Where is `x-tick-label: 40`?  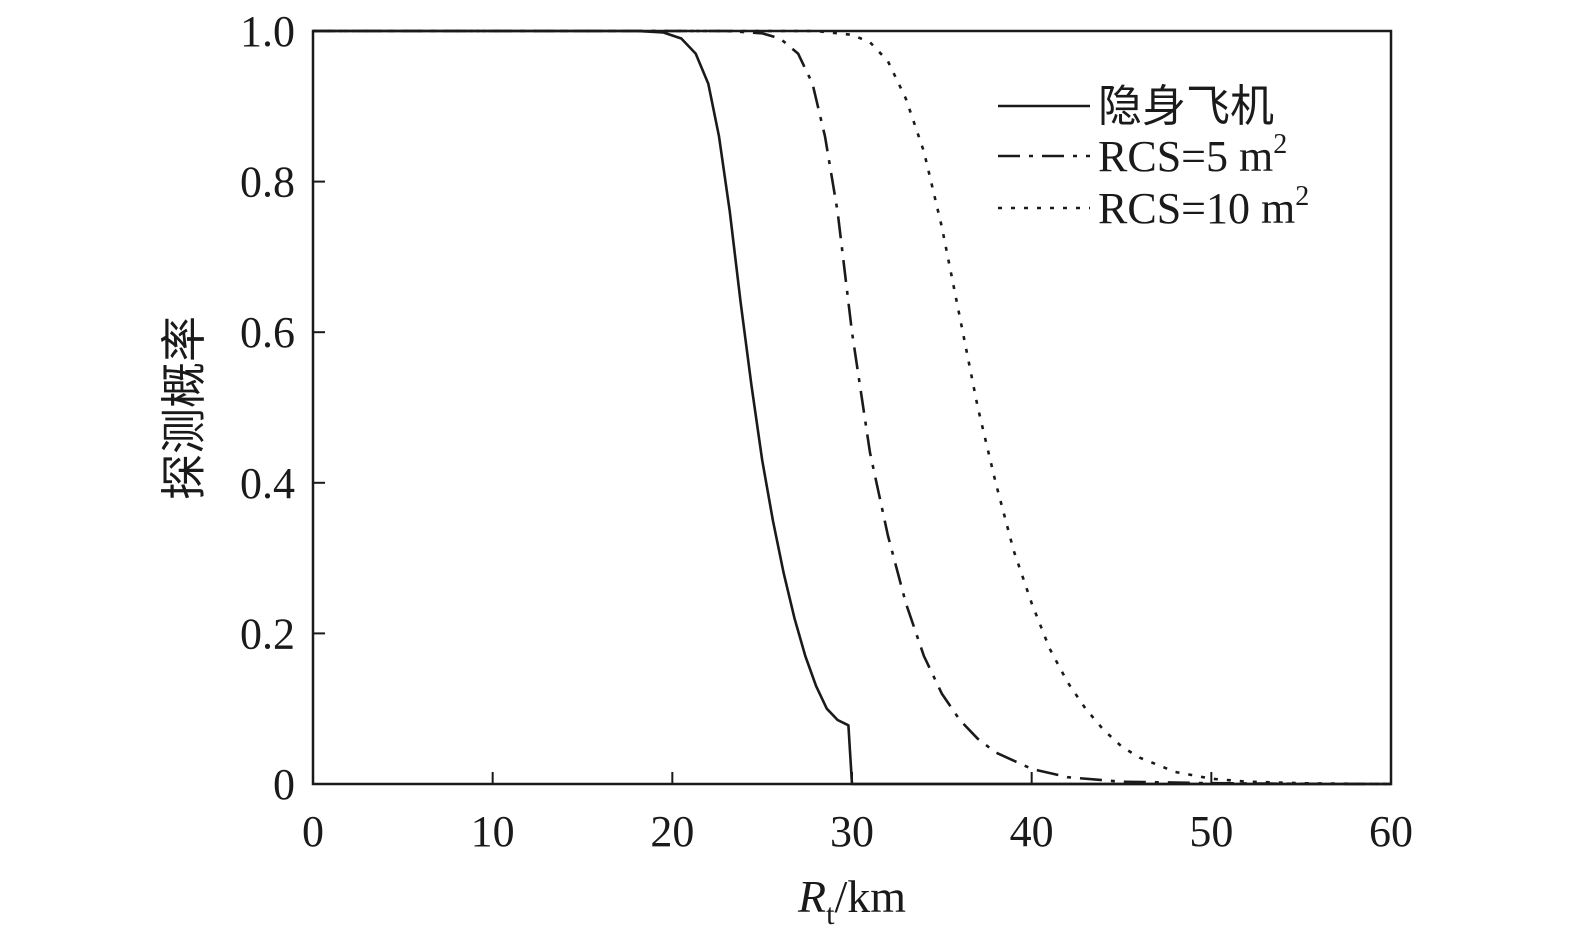 x-tick-label: 40 is located at coordinates (1032, 831).